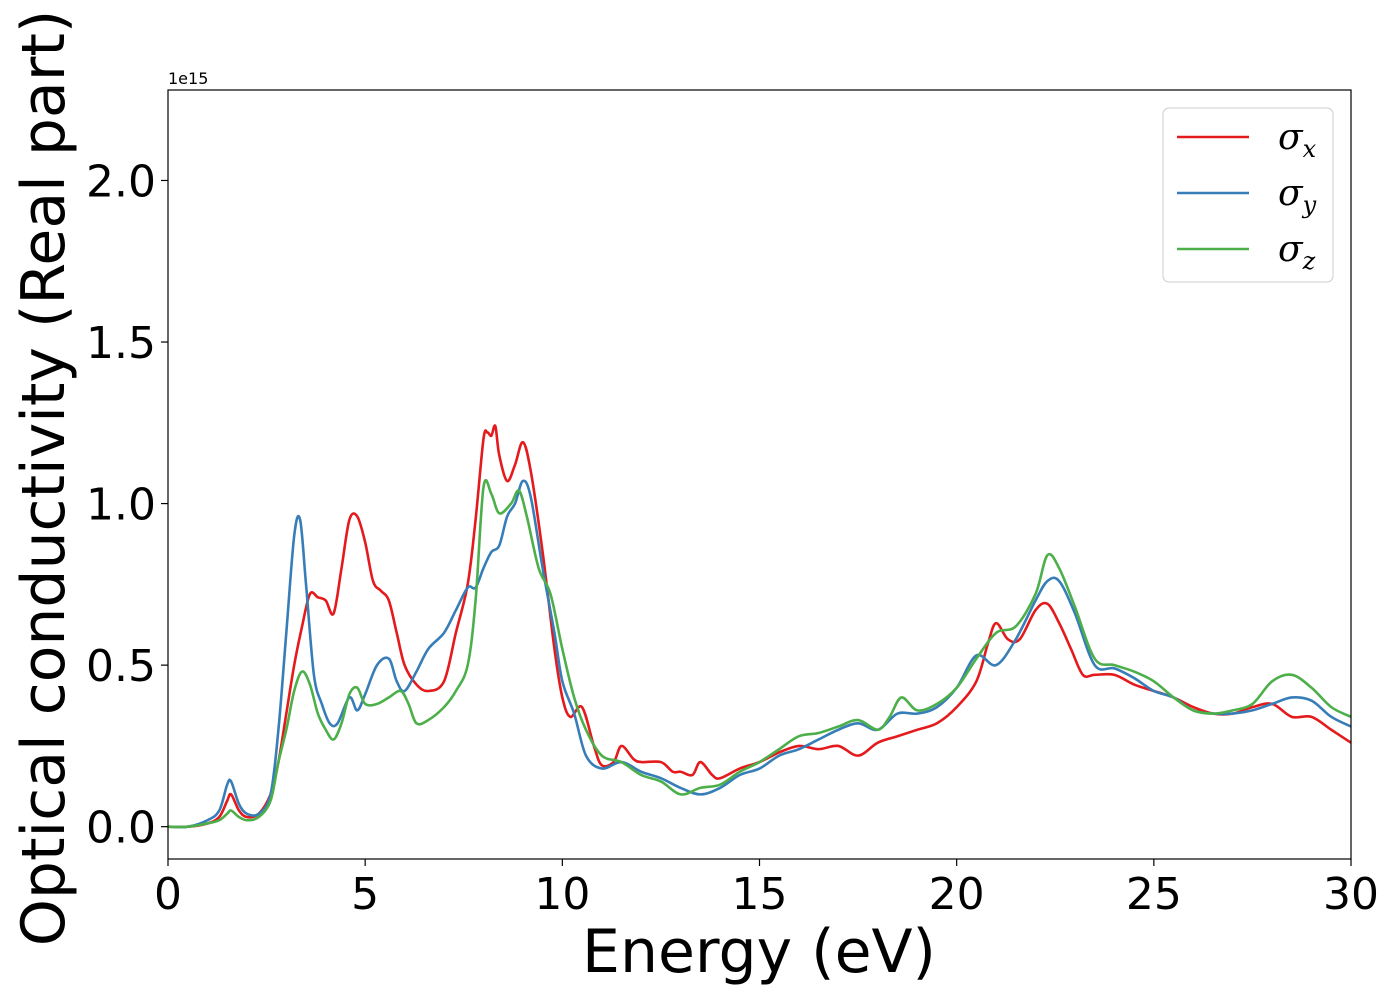 This screenshot has height=1000, width=1400. Describe the element at coordinates (759, 952) in the screenshot. I see `x-axis-title: Energy (eV)` at that location.